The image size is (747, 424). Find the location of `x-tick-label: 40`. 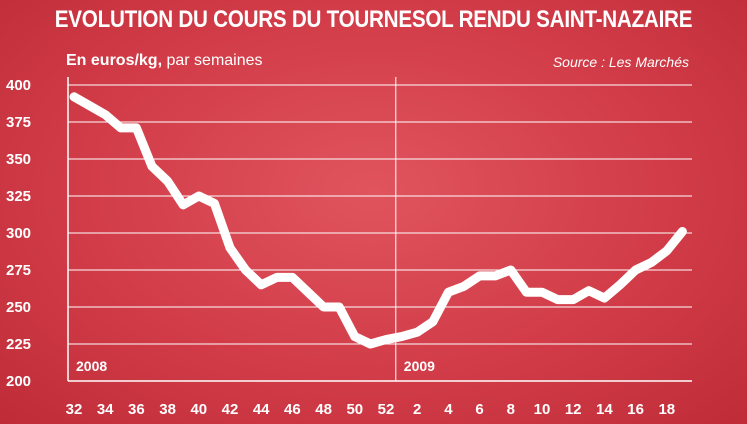

x-tick-label: 40 is located at coordinates (198, 409).